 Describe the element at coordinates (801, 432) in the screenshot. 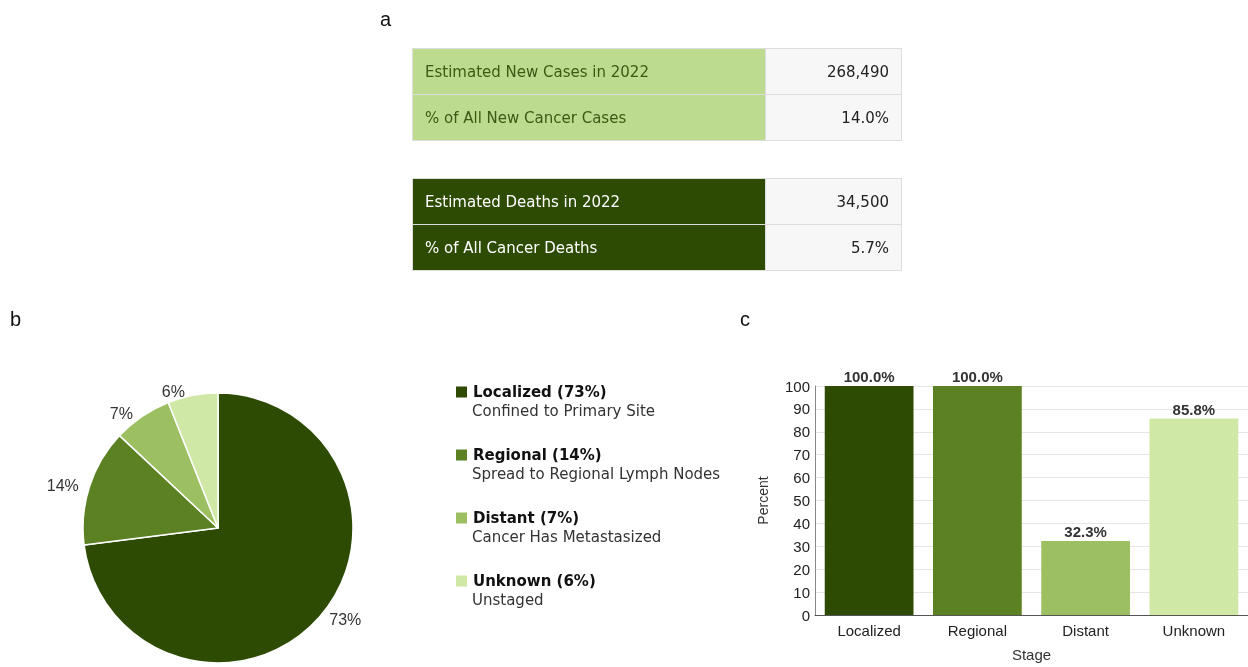

I see `y-tick-label: 80` at that location.